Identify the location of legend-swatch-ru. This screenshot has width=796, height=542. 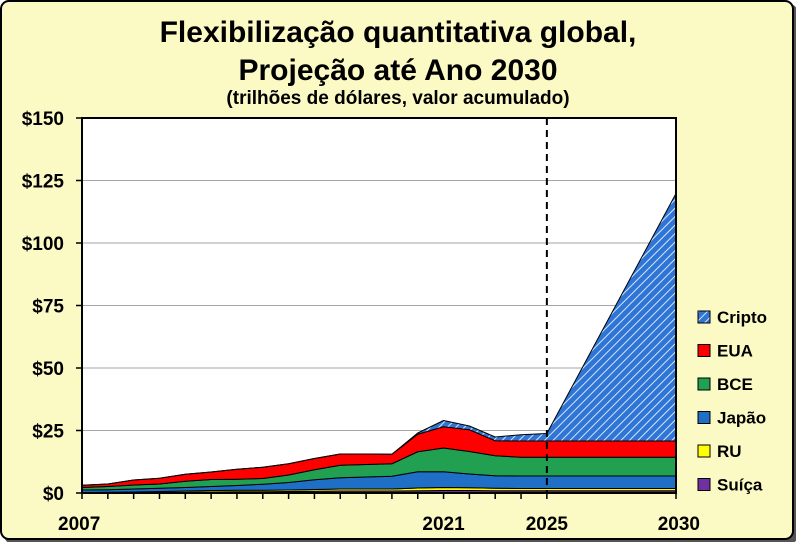
(704, 451).